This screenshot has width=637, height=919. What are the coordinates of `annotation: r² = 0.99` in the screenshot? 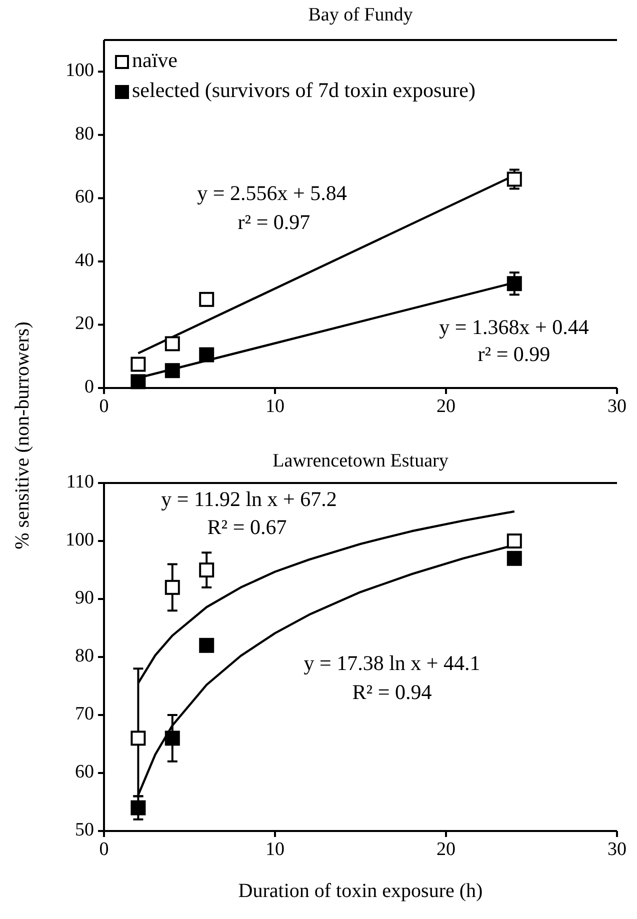 It's located at (514, 354).